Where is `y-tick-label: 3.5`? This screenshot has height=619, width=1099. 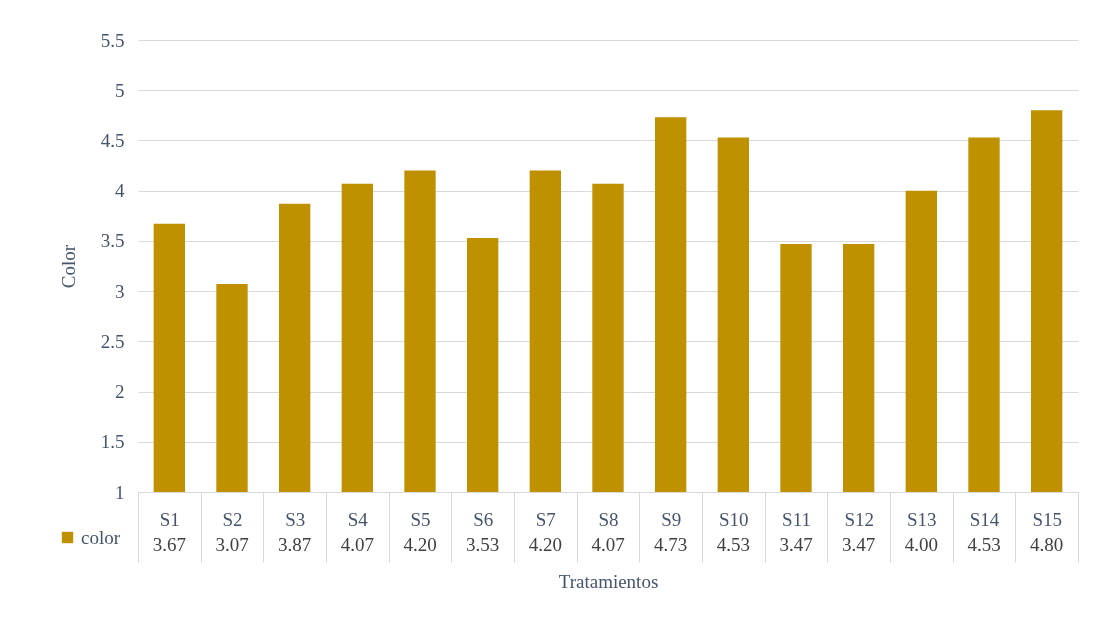
y-tick-label: 3.5 is located at coordinates (112, 241).